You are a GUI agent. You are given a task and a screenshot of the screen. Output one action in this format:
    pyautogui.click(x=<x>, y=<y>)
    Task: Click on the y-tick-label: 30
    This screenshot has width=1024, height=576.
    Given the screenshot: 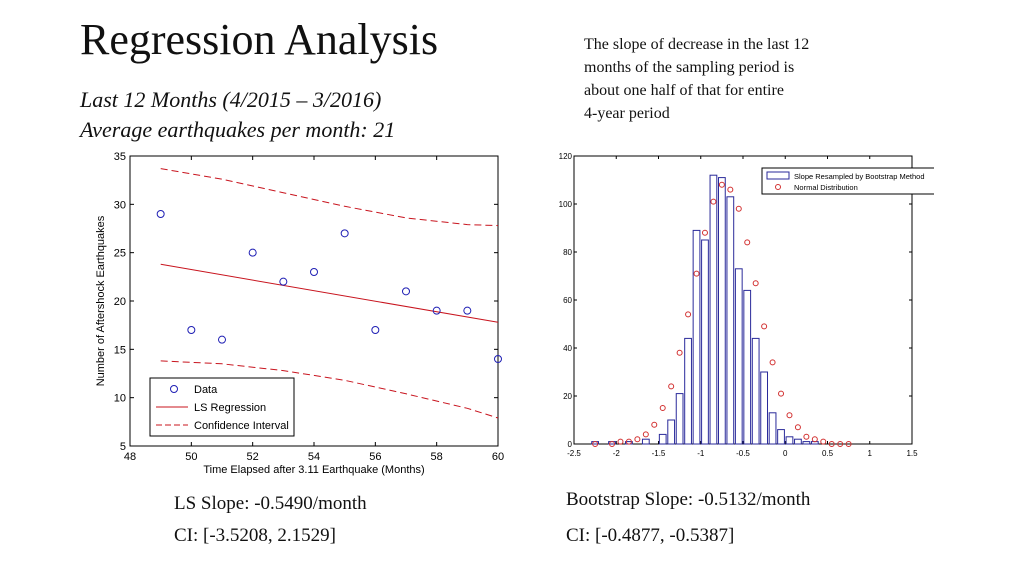 What is the action you would take?
    pyautogui.click(x=120, y=205)
    